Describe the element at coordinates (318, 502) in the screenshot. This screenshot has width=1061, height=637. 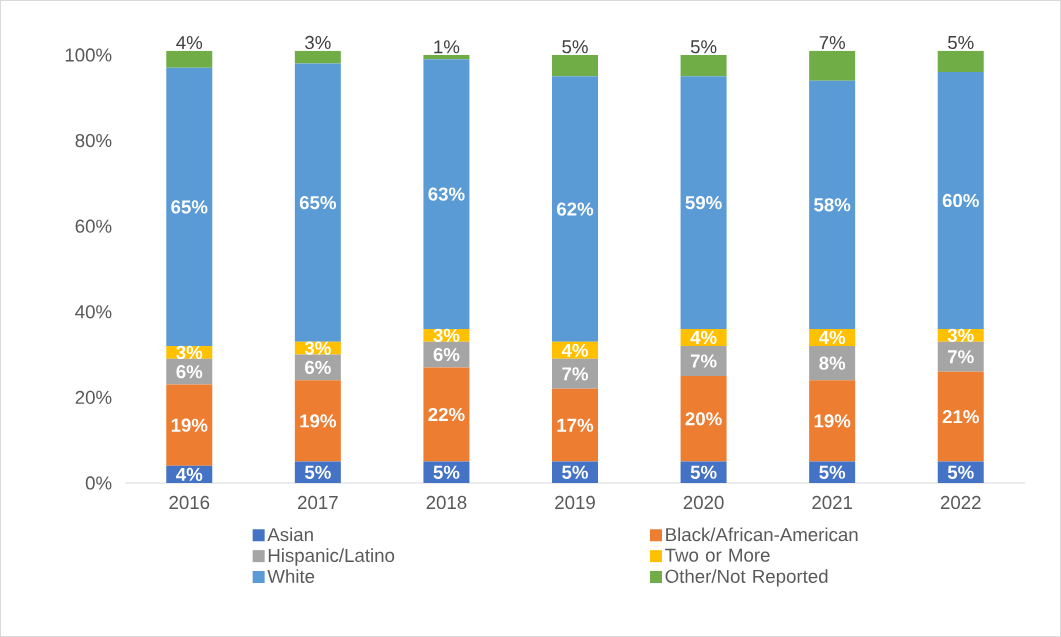
I see `x-tick-label: 2017` at that location.